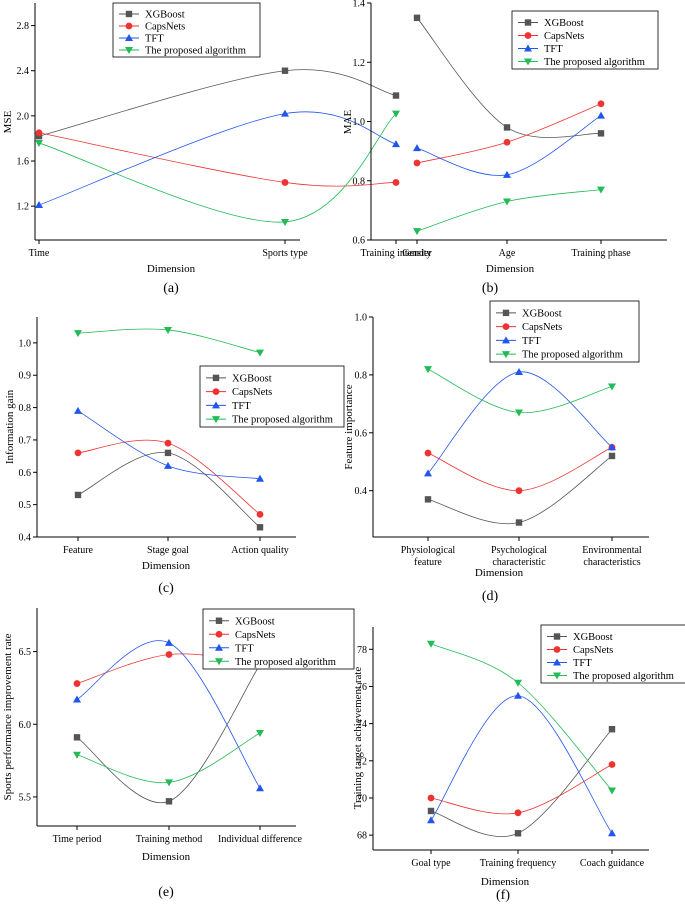  I want to click on y-tick-label: 0.4, so click(361, 491).